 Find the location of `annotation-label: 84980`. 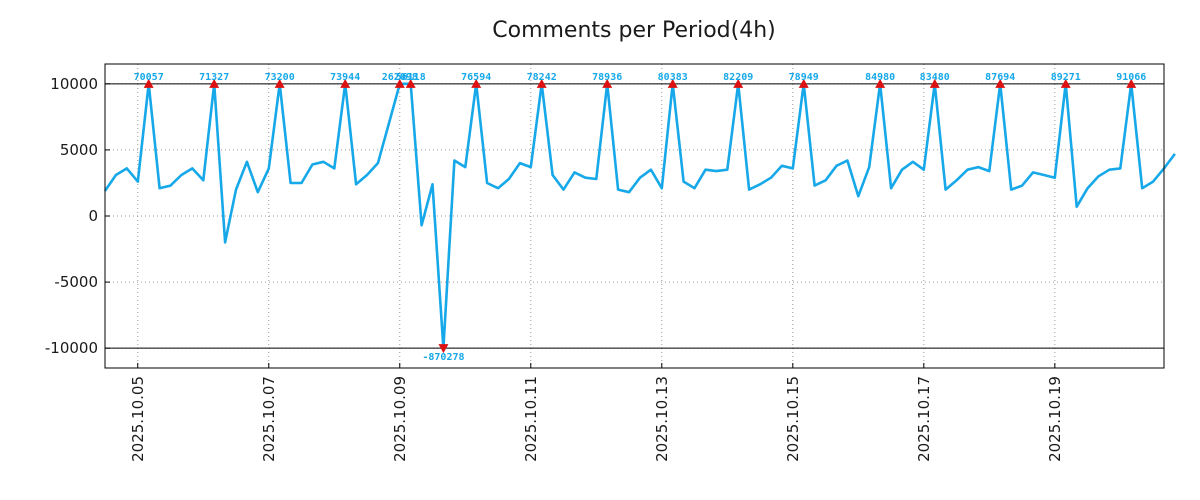

annotation-label: 84980 is located at coordinates (880, 77).